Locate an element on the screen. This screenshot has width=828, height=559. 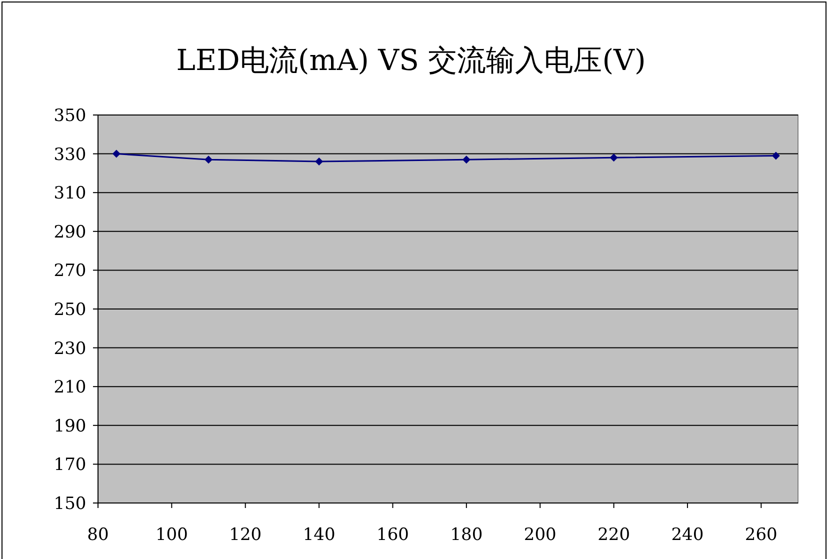
y-tick-label: 290 is located at coordinates (70, 232).